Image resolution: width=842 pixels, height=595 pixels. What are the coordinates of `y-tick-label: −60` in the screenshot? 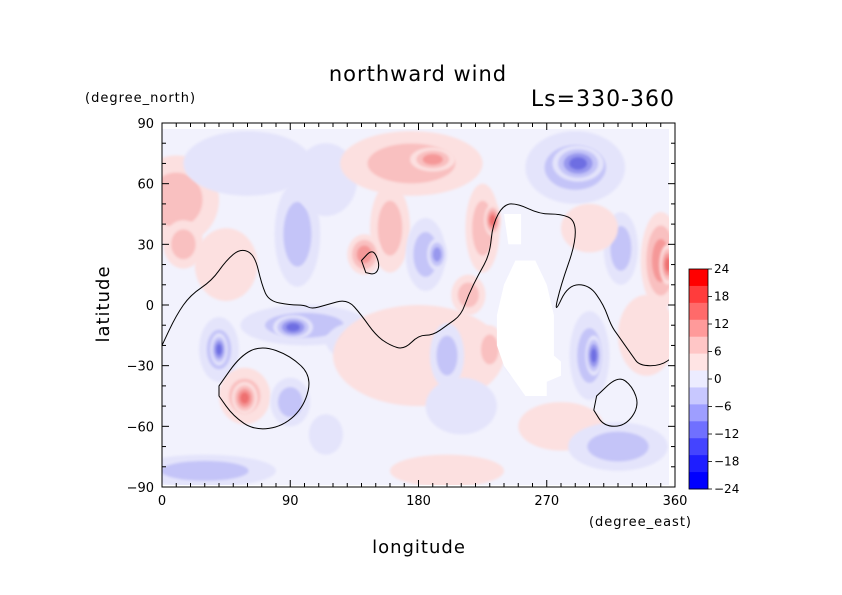 It's located at (140, 427).